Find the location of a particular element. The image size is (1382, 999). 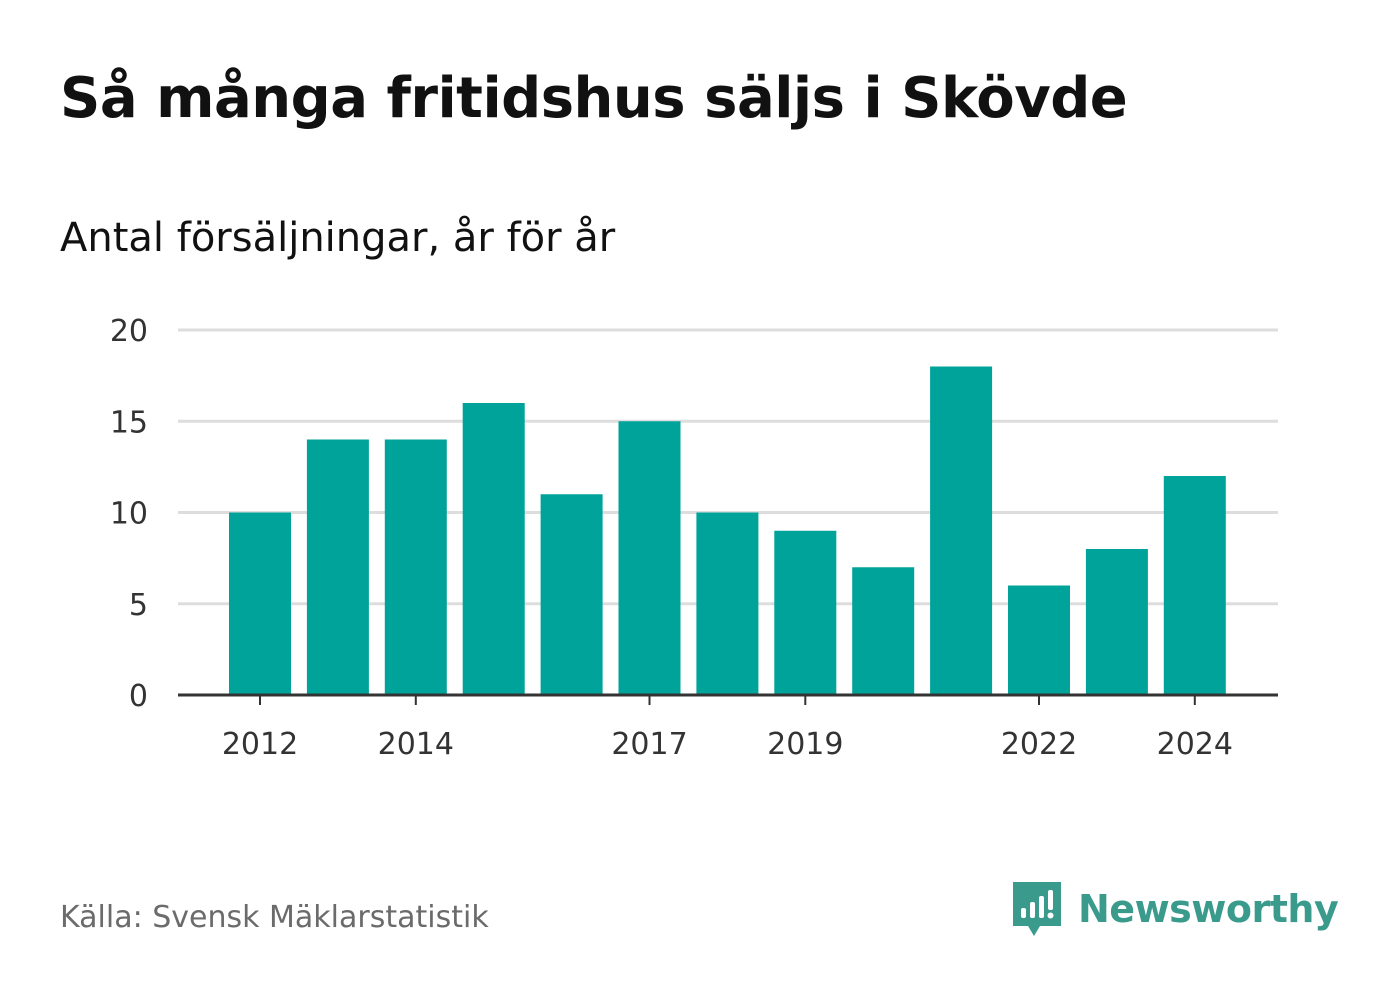

x-tick-label: 2019 is located at coordinates (805, 744).